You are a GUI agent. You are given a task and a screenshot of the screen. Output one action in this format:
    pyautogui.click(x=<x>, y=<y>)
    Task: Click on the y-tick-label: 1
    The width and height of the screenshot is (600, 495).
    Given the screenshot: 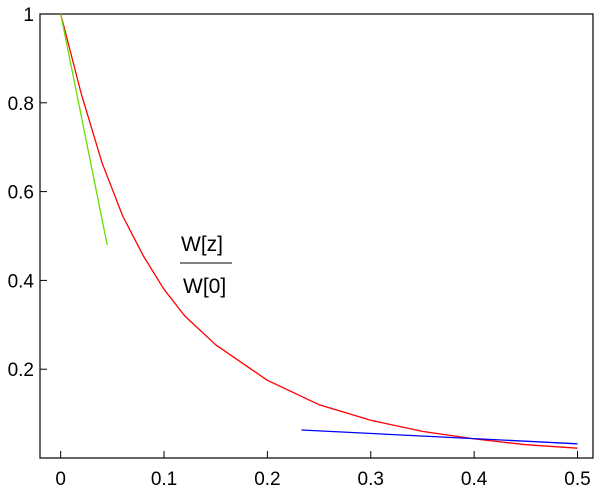 What is the action you would take?
    pyautogui.click(x=28, y=15)
    